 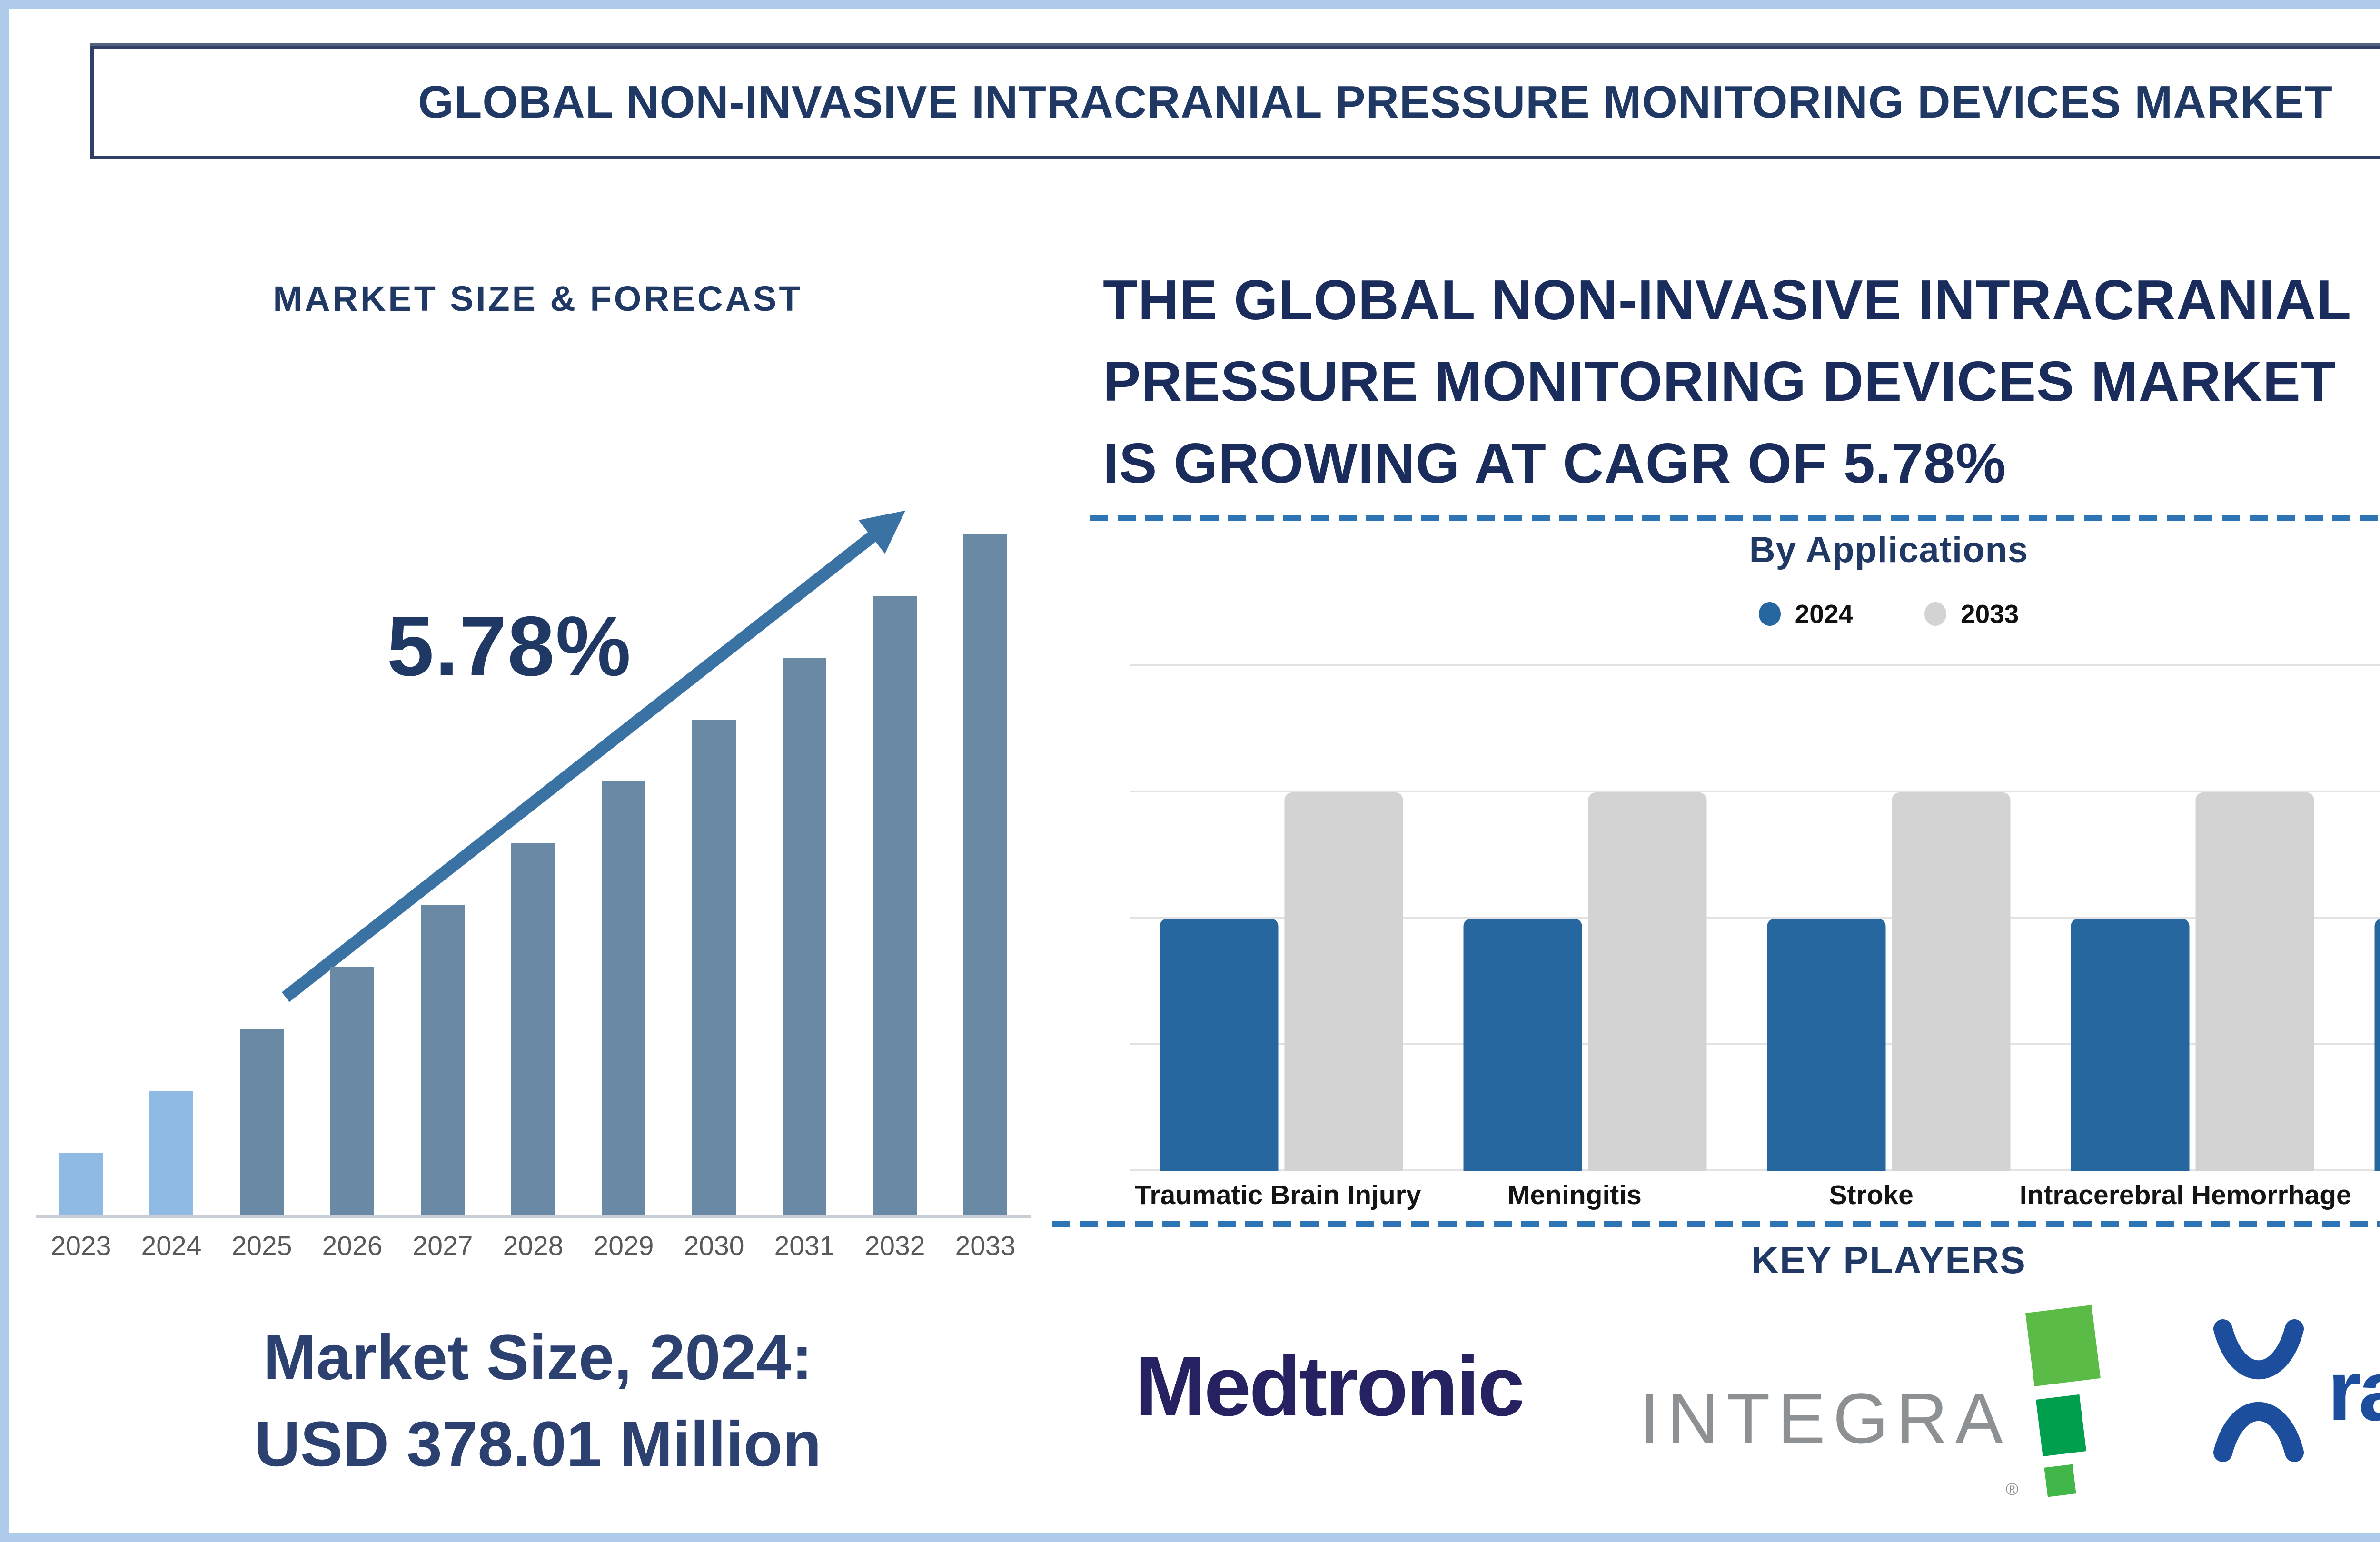 I want to click on bar-2024-meningitis, so click(x=1522, y=1045).